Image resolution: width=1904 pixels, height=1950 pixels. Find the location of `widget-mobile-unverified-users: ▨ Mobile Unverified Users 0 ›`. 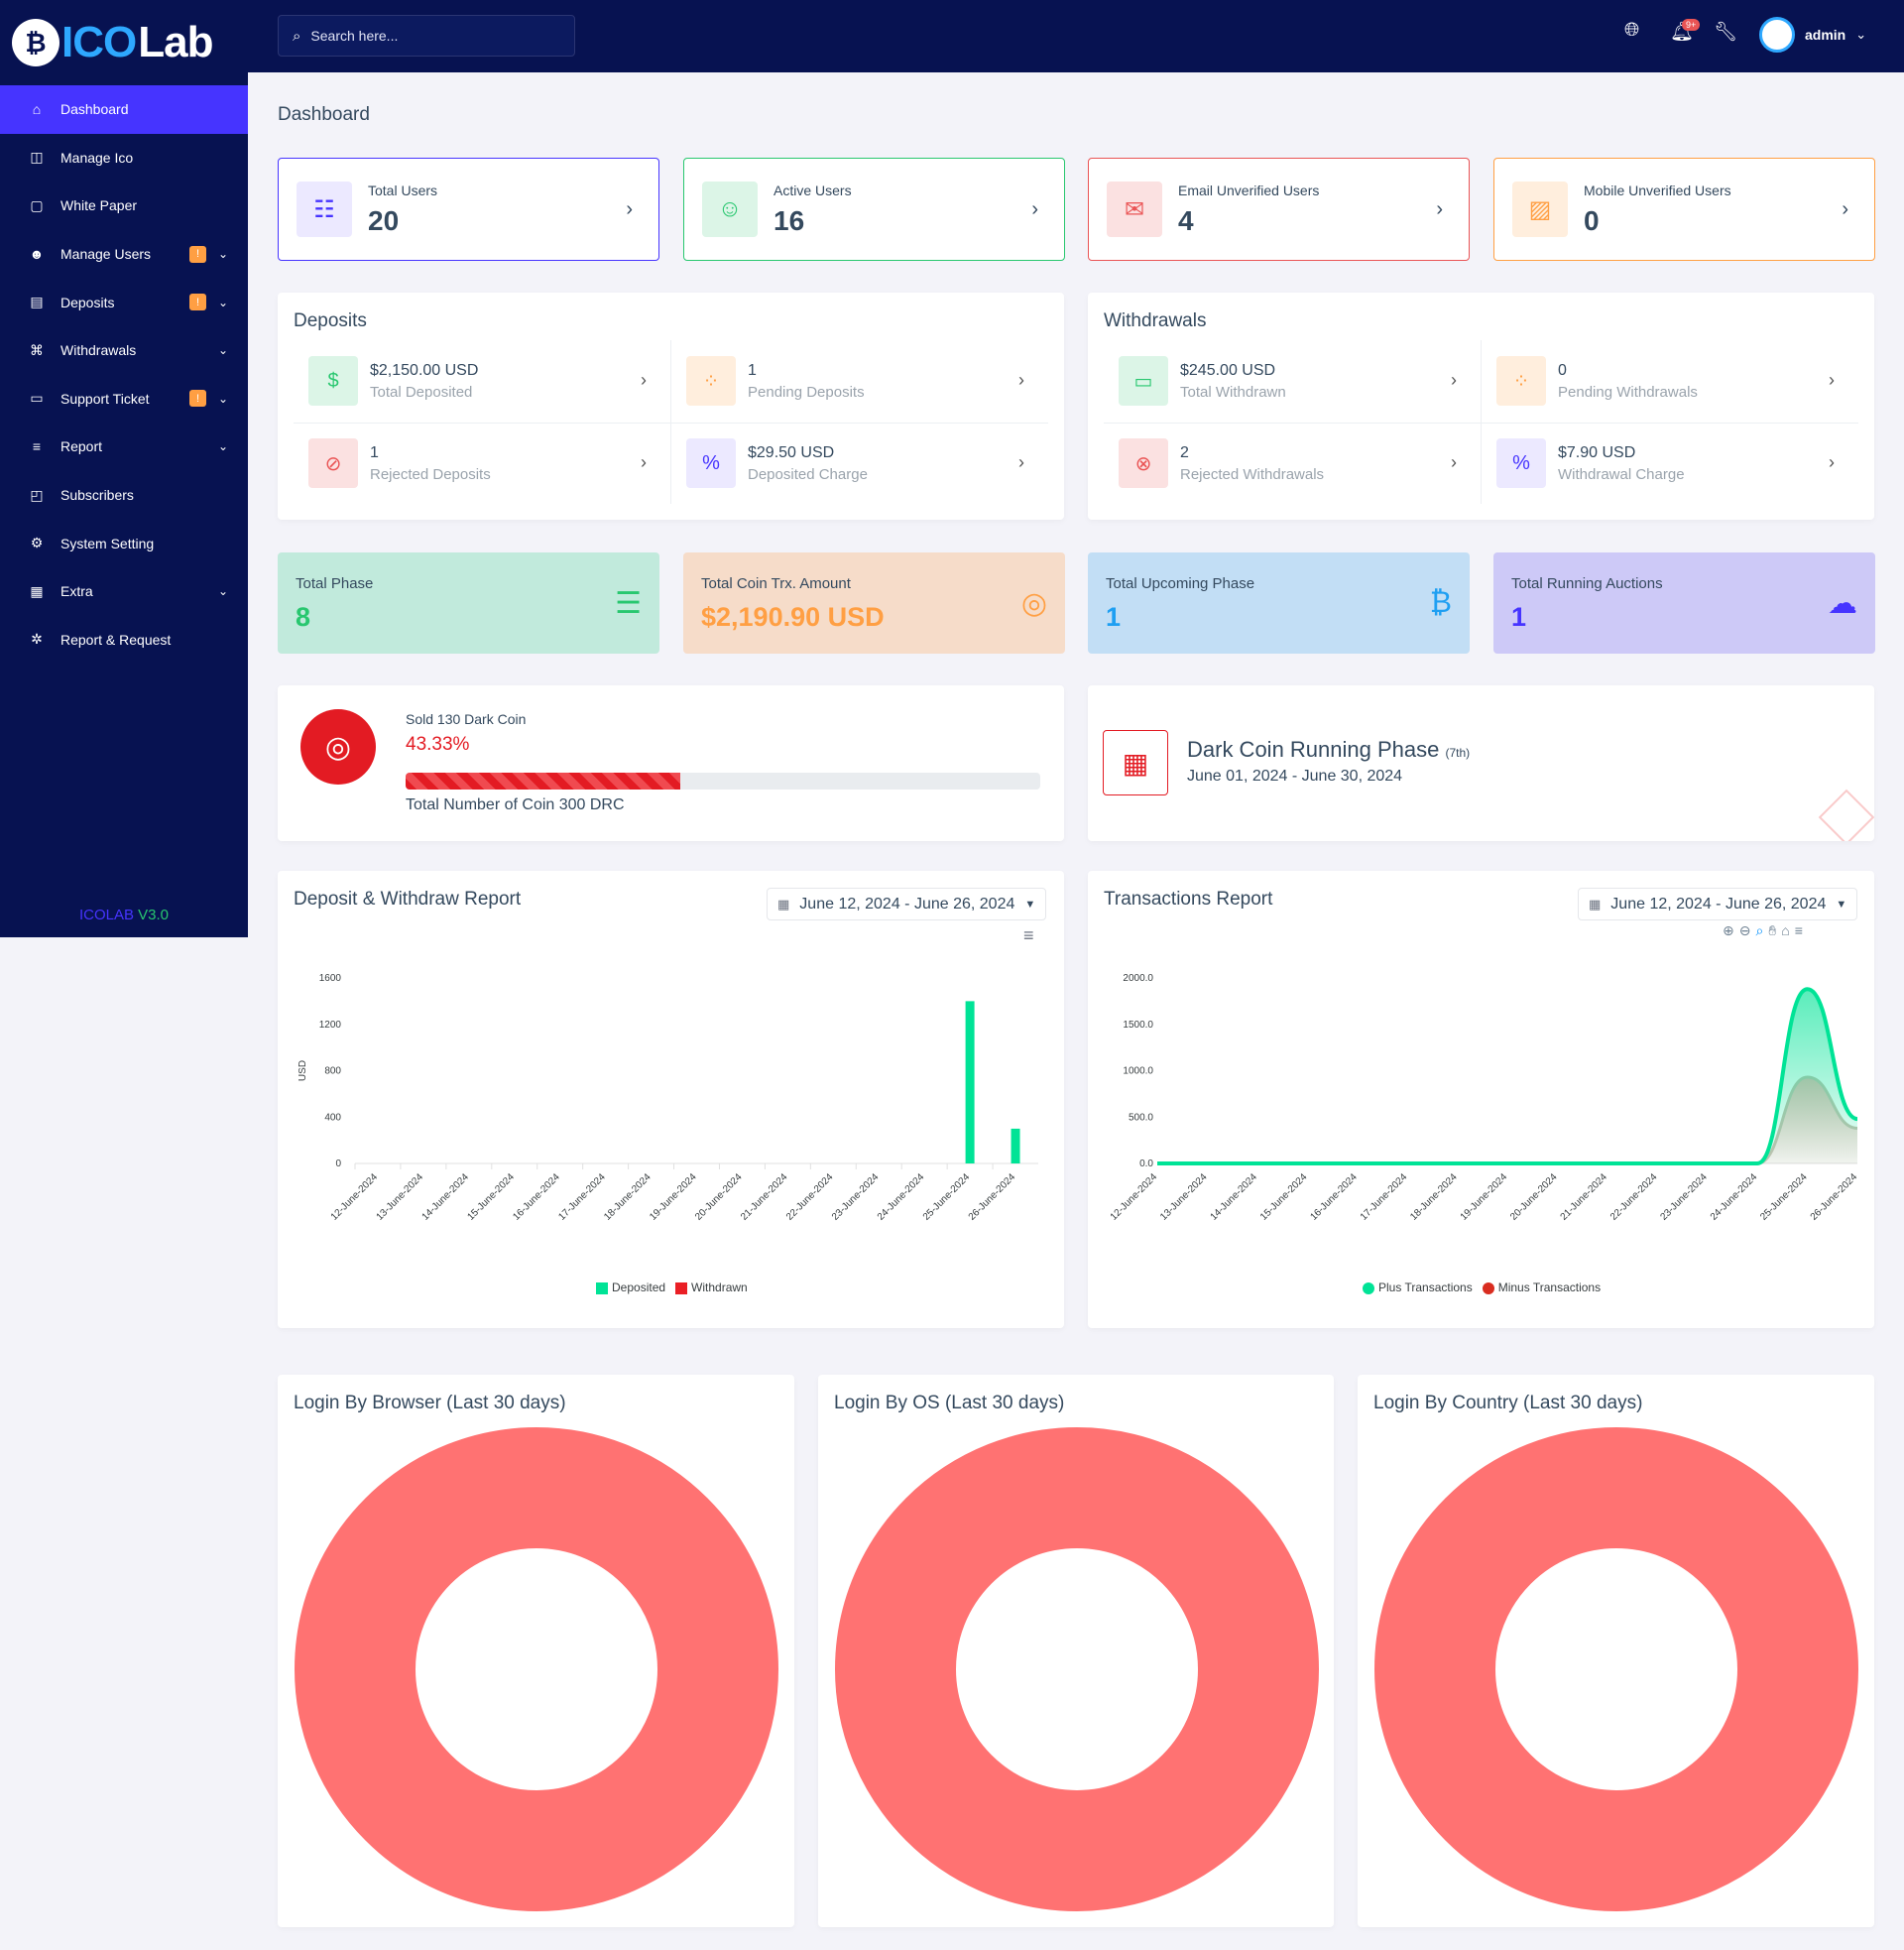

widget-mobile-unverified-users: ▨ Mobile Unverified Users 0 › is located at coordinates (1684, 210).